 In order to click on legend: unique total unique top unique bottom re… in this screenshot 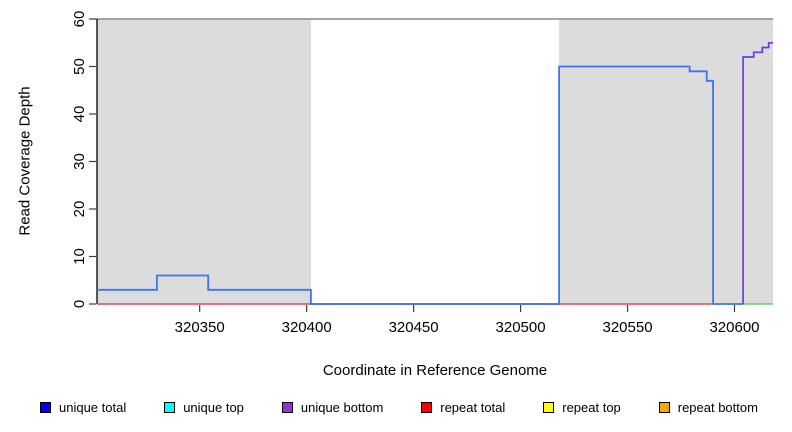, I will do `click(399, 407)`.